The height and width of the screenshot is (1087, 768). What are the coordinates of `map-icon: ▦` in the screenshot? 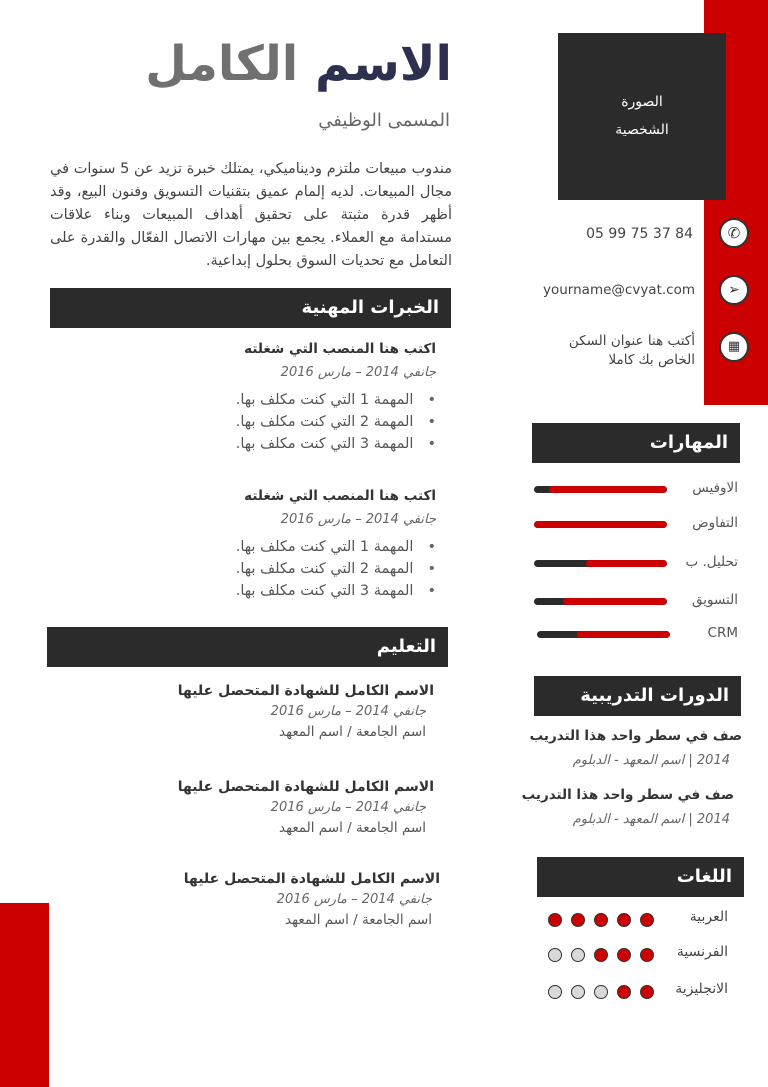 It's located at (734, 347).